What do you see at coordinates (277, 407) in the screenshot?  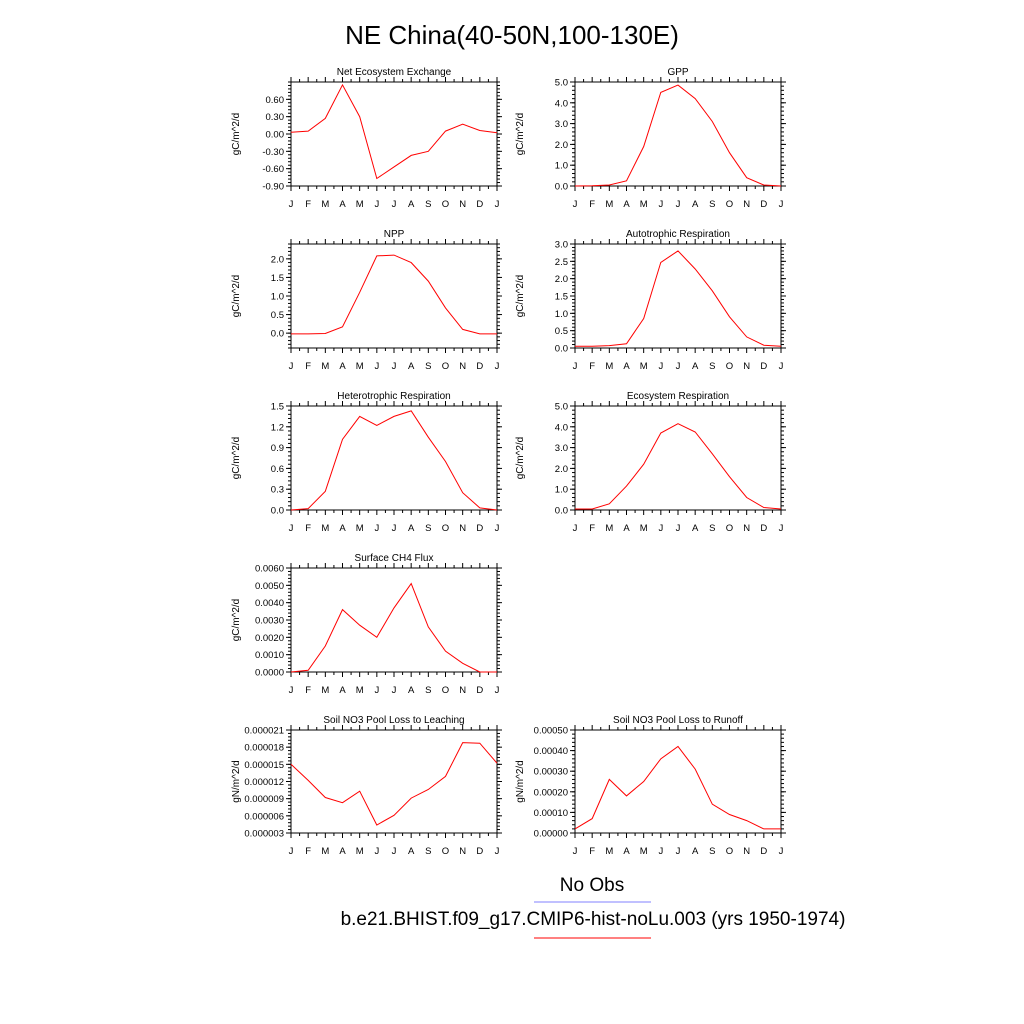 I see `y-tick-label: 1.5` at bounding box center [277, 407].